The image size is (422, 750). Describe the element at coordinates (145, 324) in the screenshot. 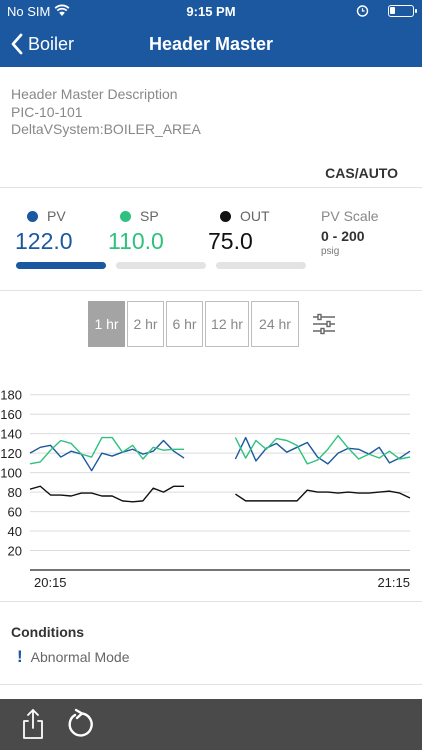

I see `range-2hr-button: 2 hr` at that location.